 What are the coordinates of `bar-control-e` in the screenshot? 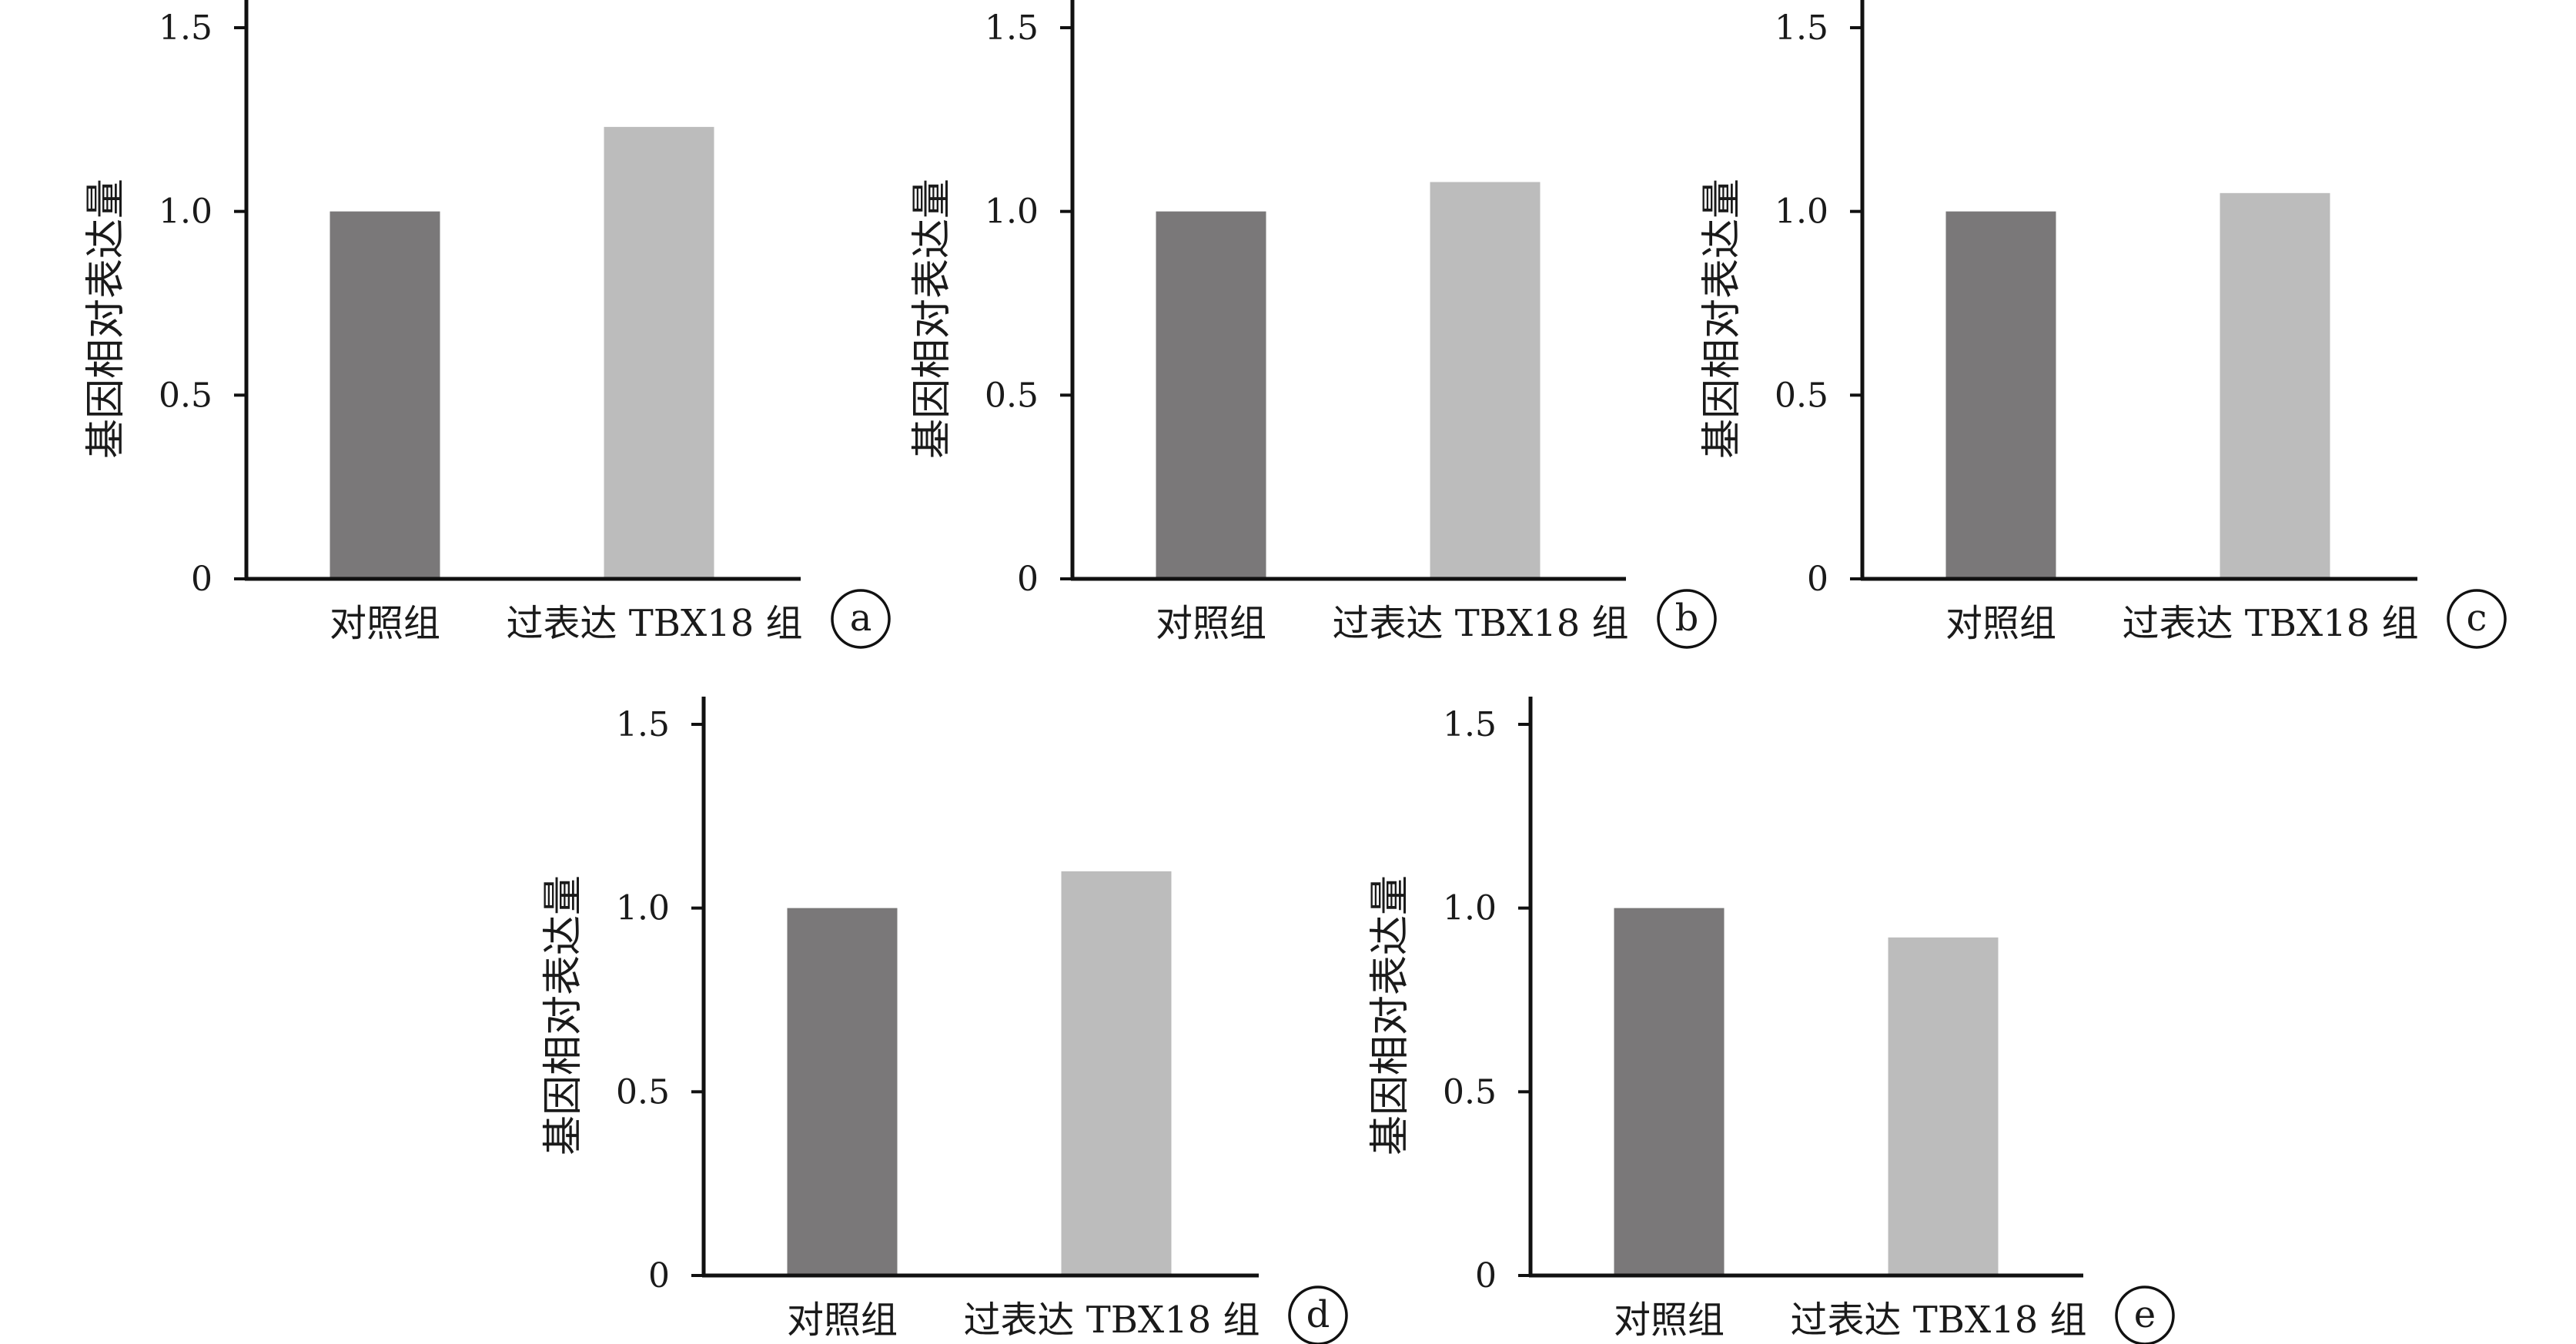 It's located at (1669, 1091).